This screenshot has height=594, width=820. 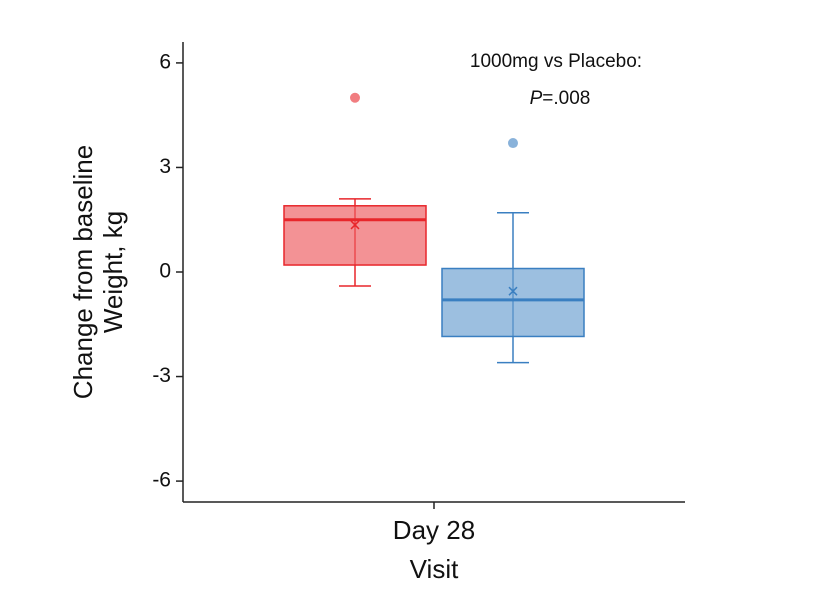 I want to click on y-tick-label: 3, so click(x=165, y=166).